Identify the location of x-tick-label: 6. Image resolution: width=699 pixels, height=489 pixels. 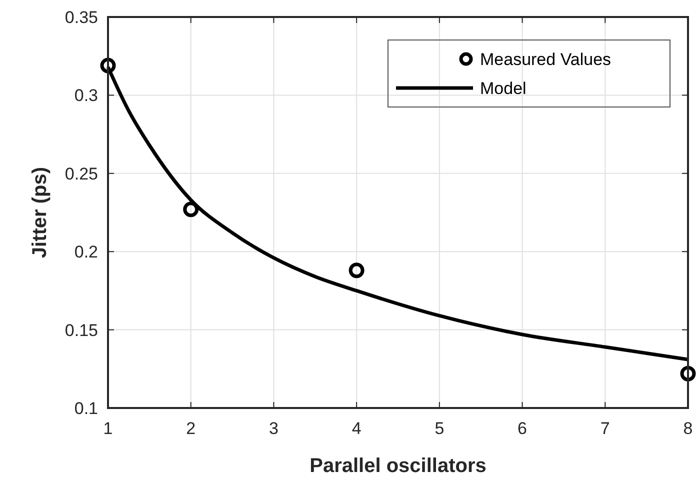
(523, 428).